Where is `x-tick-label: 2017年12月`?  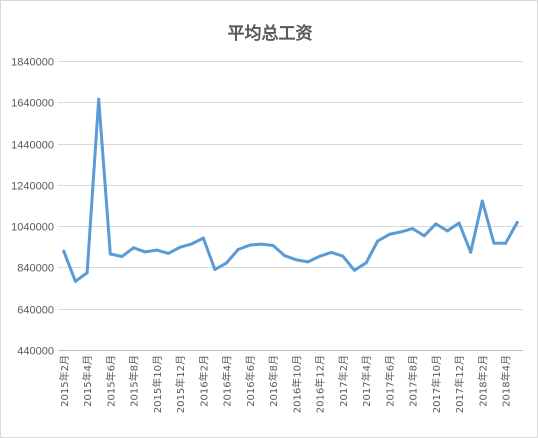
x-tick-label: 2017年12月 is located at coordinates (459, 384).